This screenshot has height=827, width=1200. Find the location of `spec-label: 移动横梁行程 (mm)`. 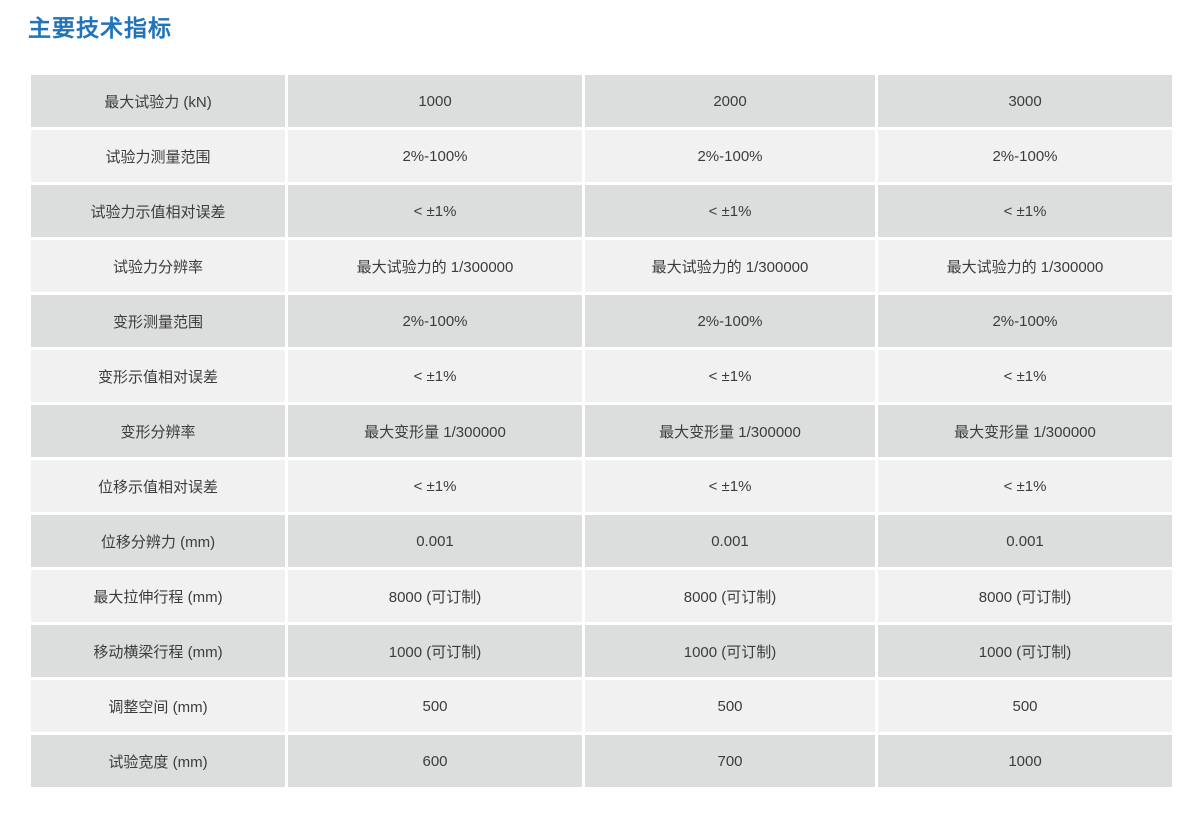

spec-label: 移动横梁行程 (mm) is located at coordinates (158, 651).